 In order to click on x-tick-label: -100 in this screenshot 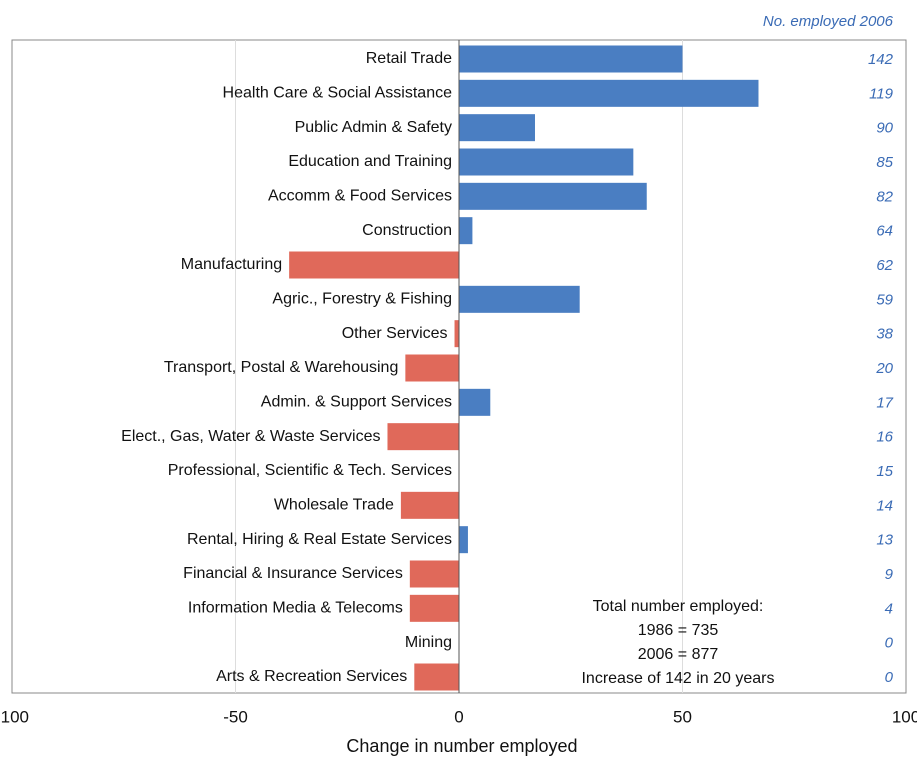, I will do `click(14, 716)`.